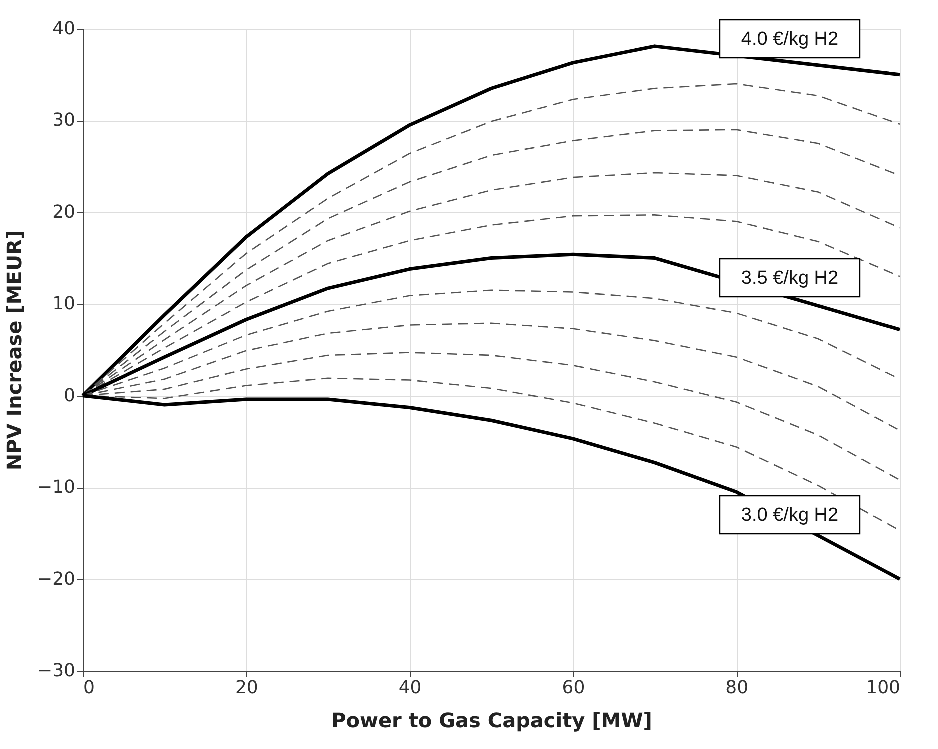  Describe the element at coordinates (57, 579) in the screenshot. I see `y-tick-label: −20` at that location.